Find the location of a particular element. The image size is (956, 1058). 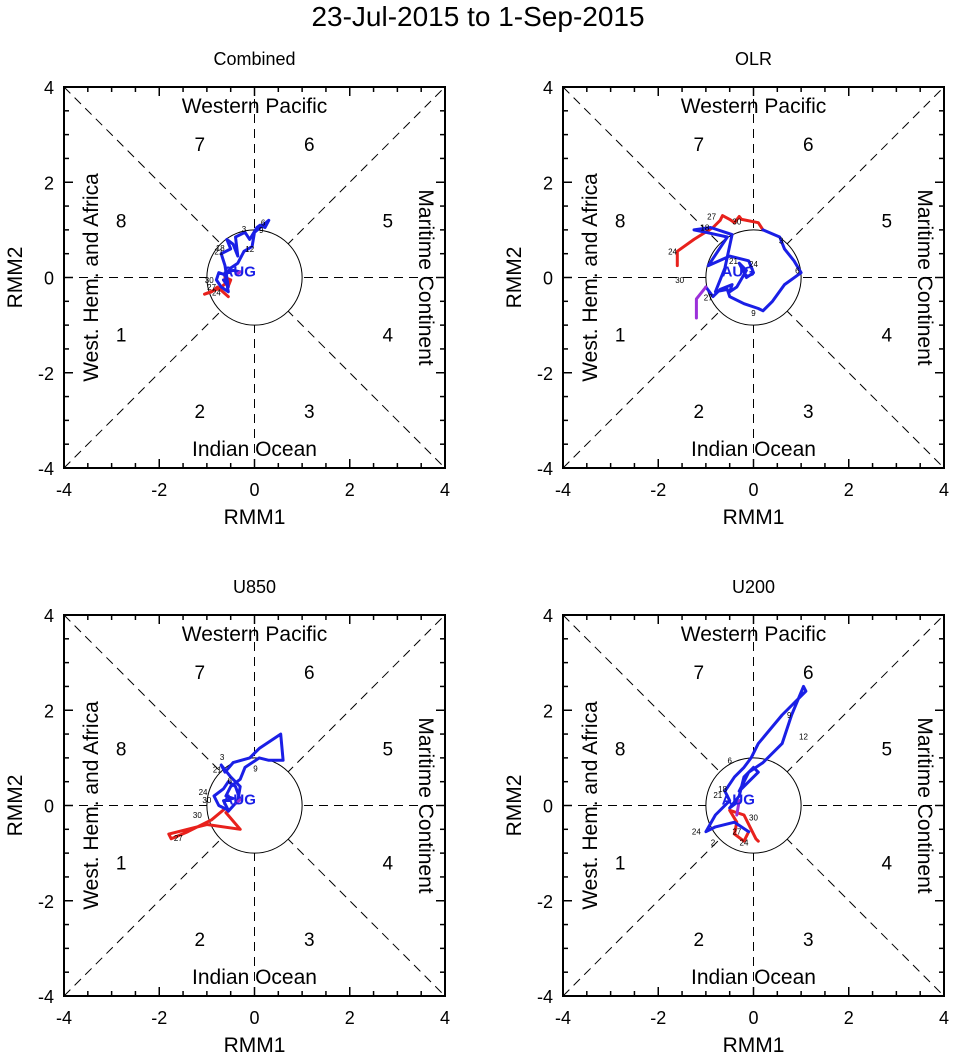

phase-label-4: 4 is located at coordinates (388, 864).